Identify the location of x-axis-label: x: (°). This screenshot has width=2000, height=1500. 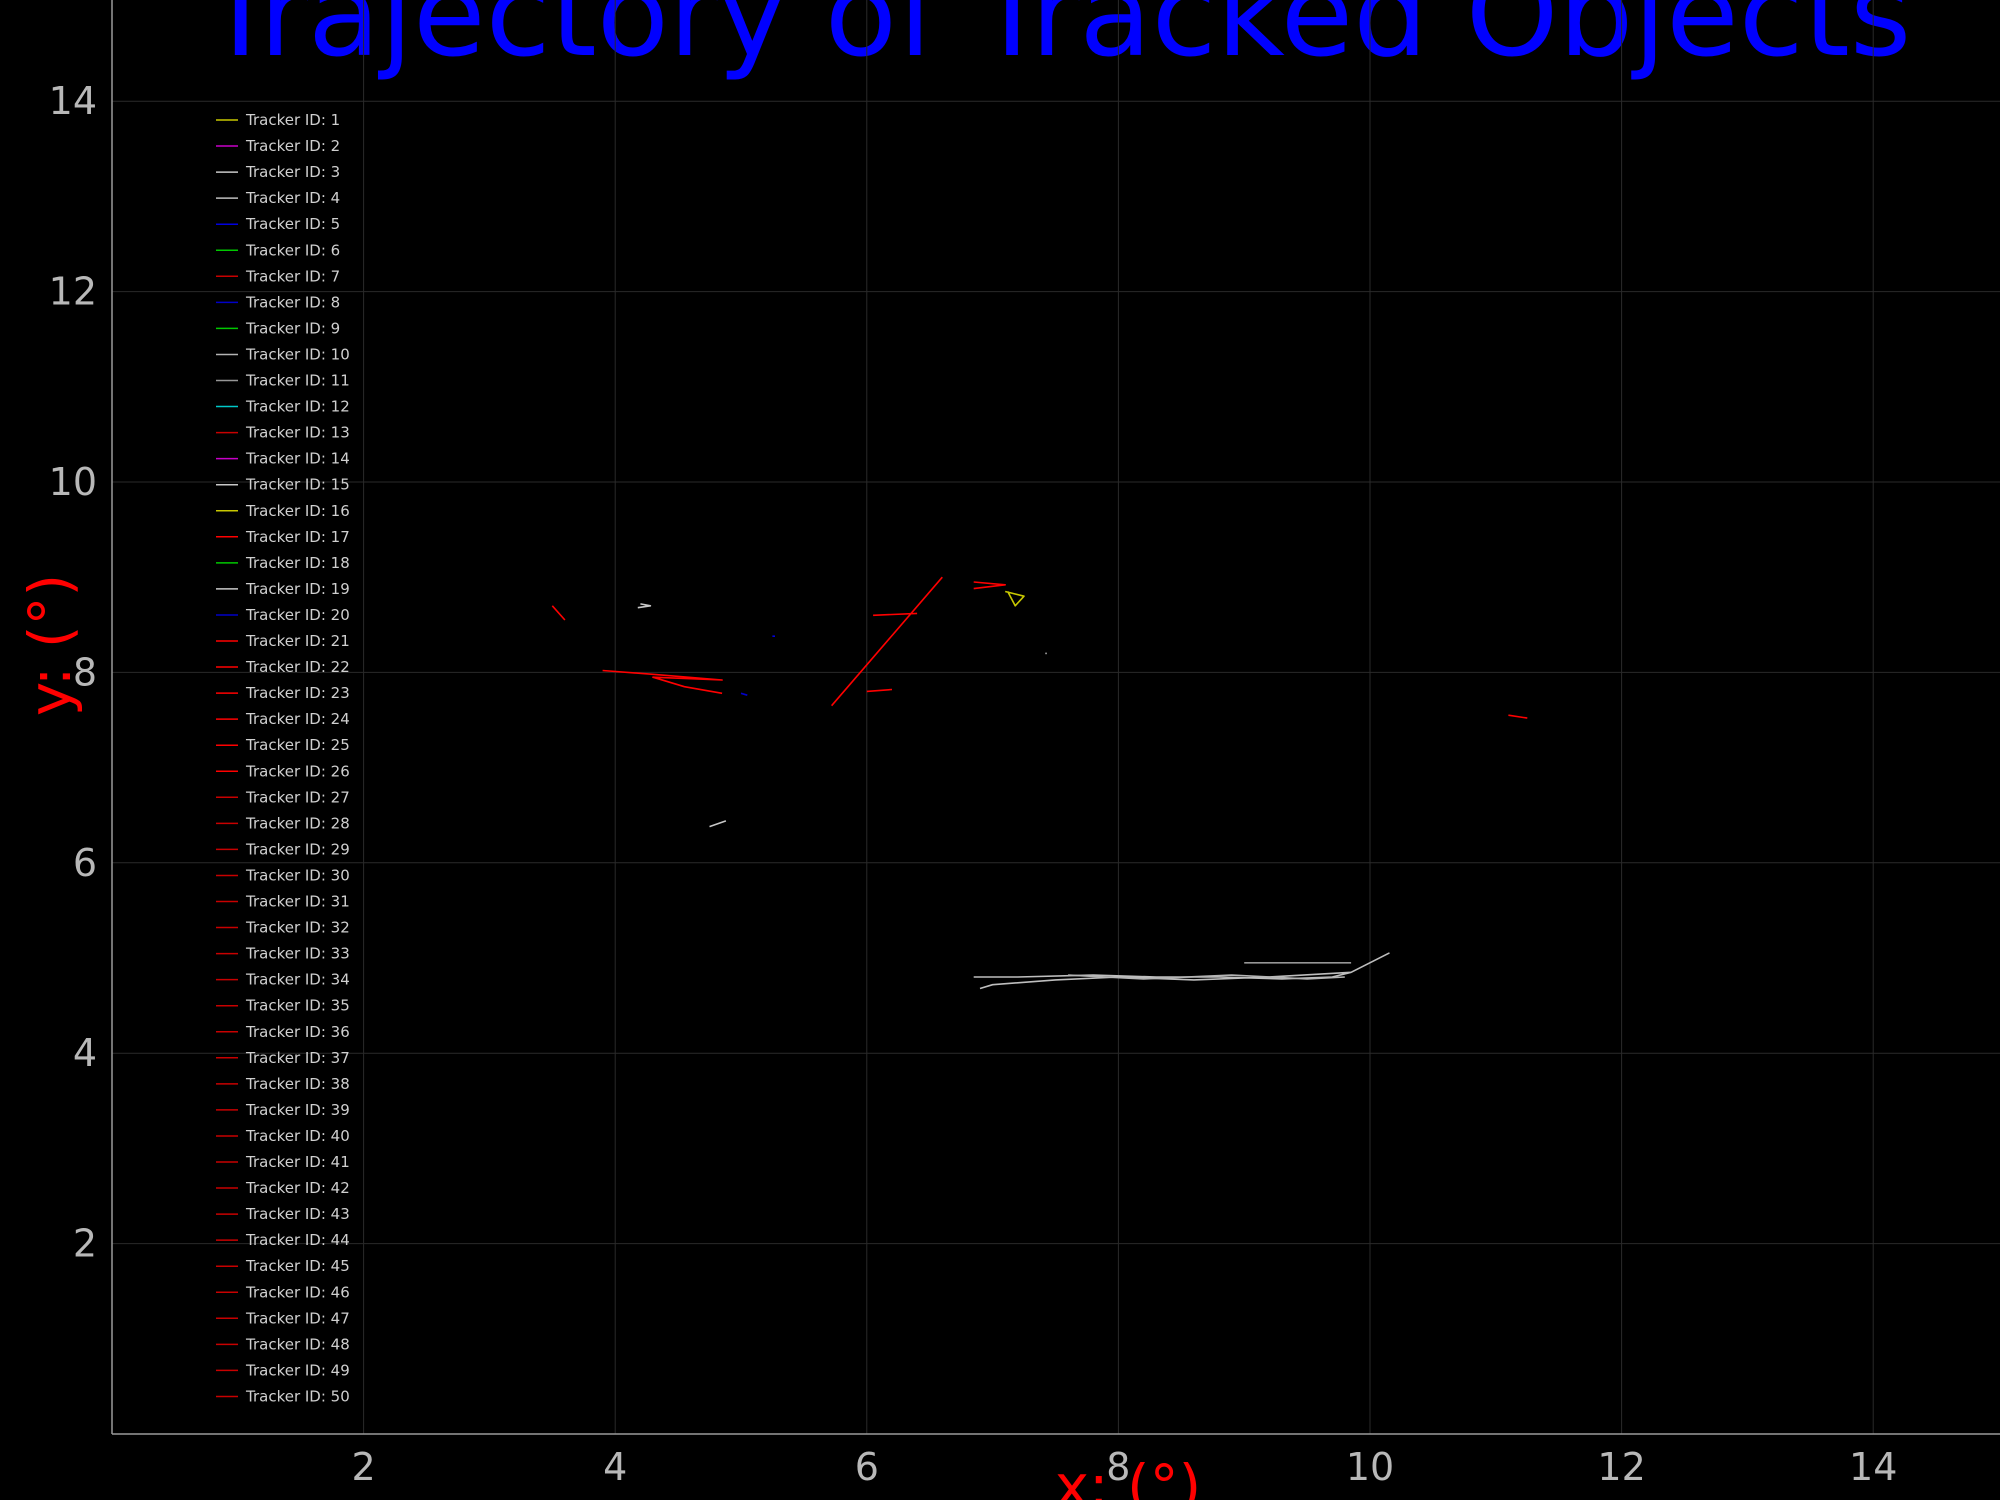
(1128, 1476).